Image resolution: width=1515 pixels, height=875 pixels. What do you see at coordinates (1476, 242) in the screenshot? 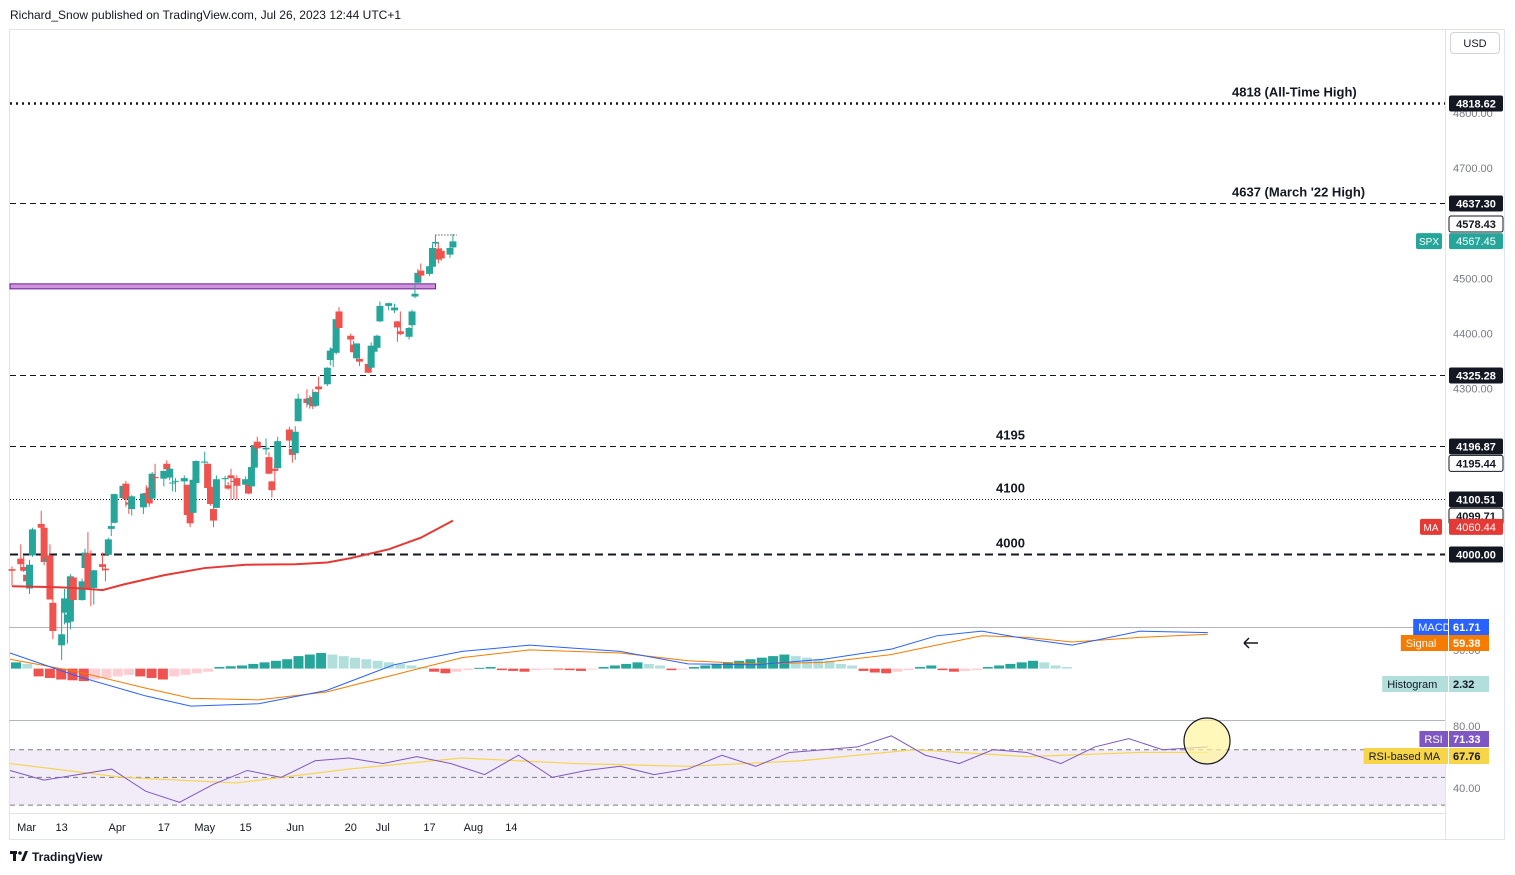
I see `last-price-value: 4567.45` at bounding box center [1476, 242].